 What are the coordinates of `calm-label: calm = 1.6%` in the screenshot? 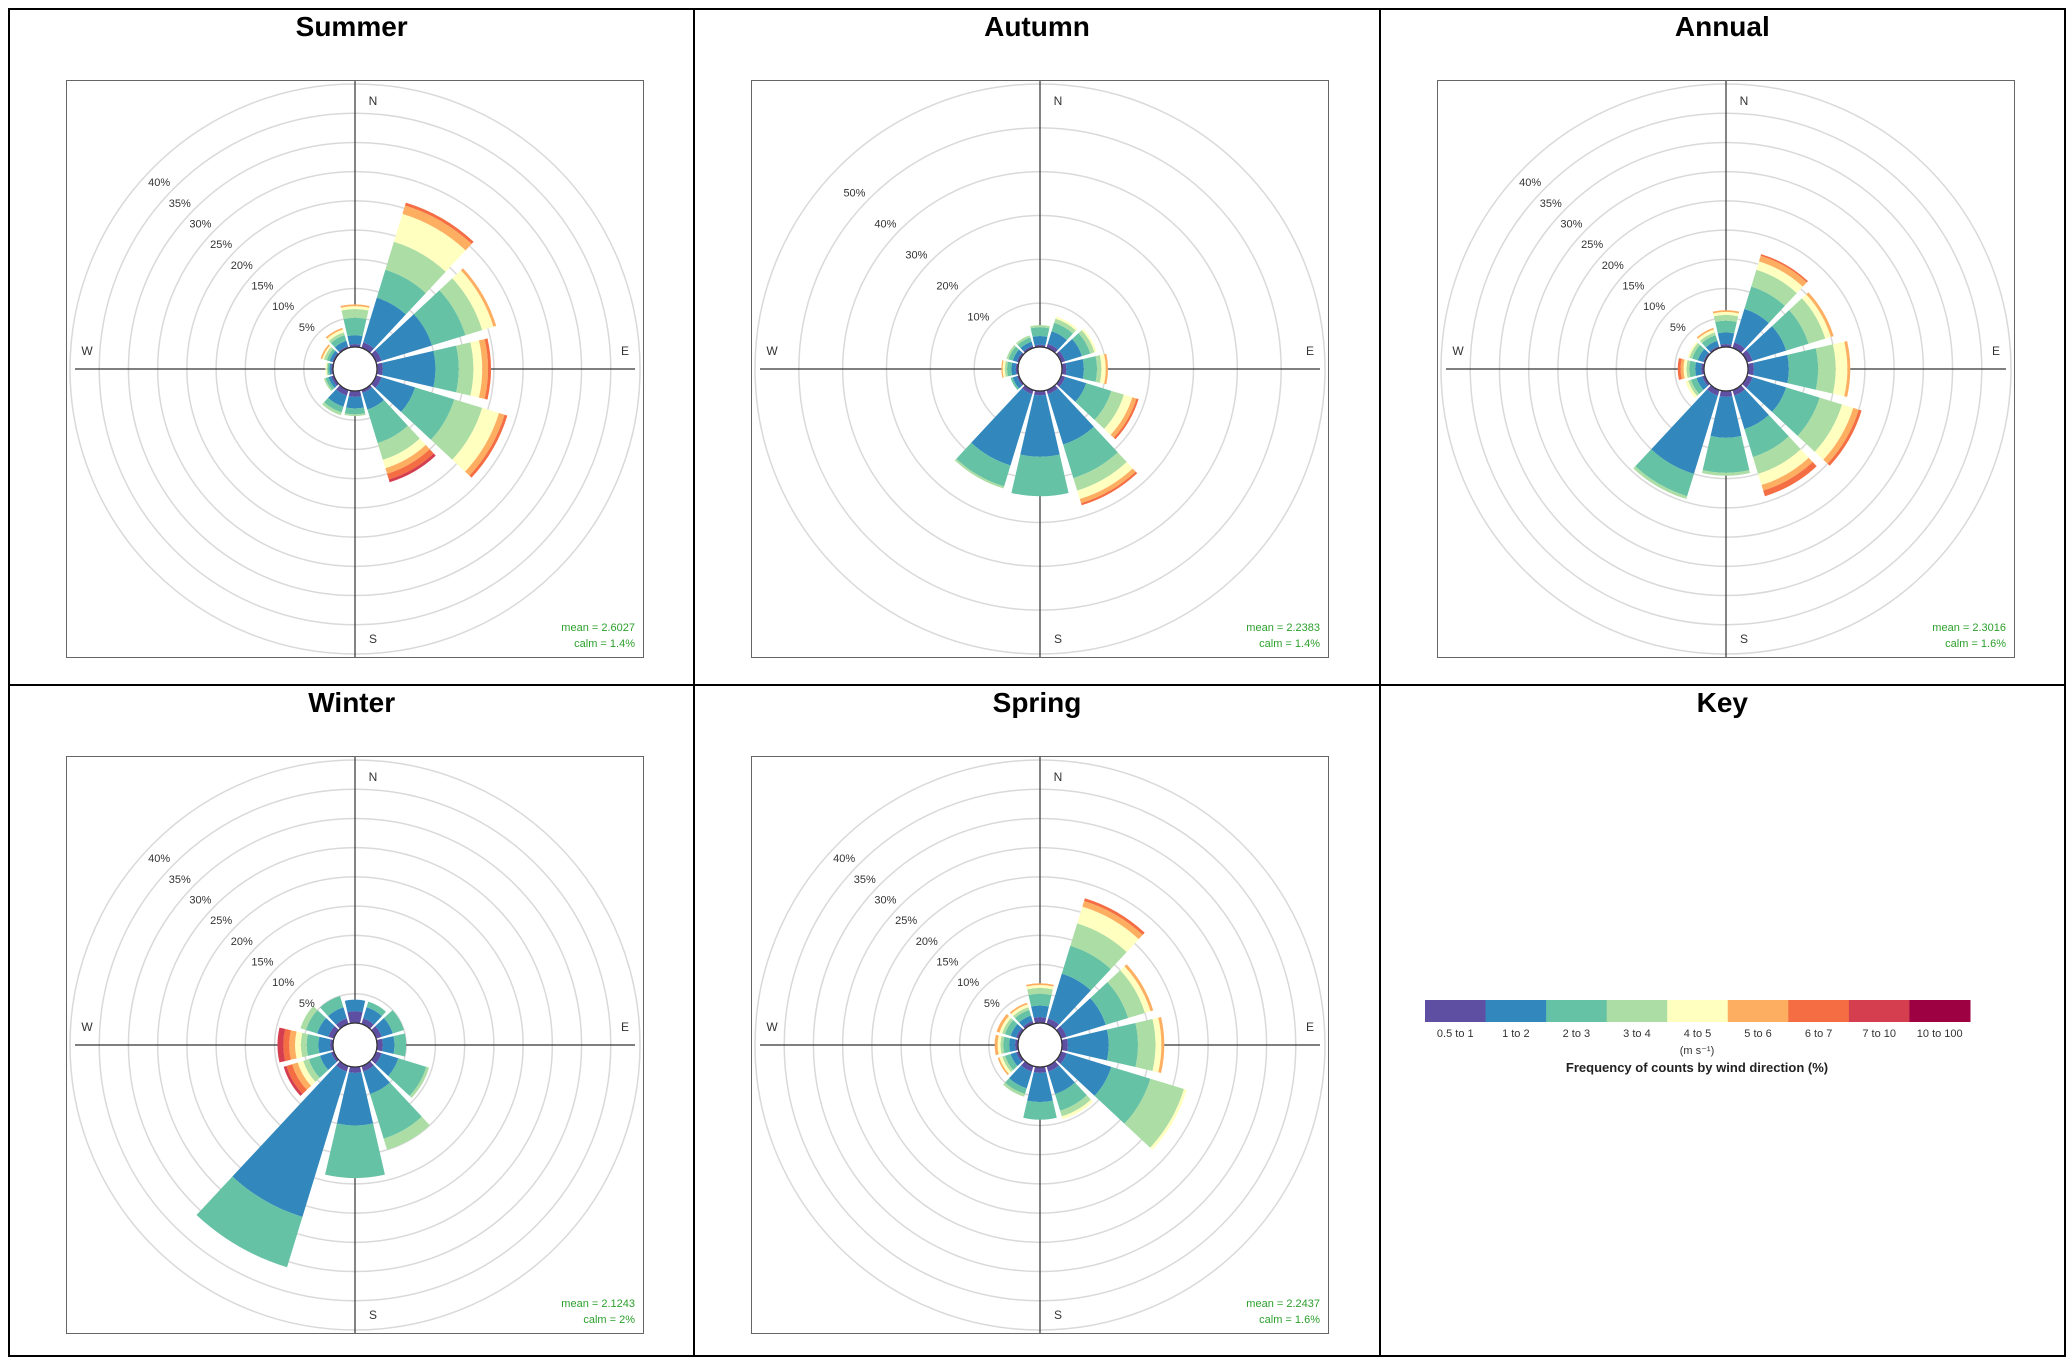 It's located at (1975, 644).